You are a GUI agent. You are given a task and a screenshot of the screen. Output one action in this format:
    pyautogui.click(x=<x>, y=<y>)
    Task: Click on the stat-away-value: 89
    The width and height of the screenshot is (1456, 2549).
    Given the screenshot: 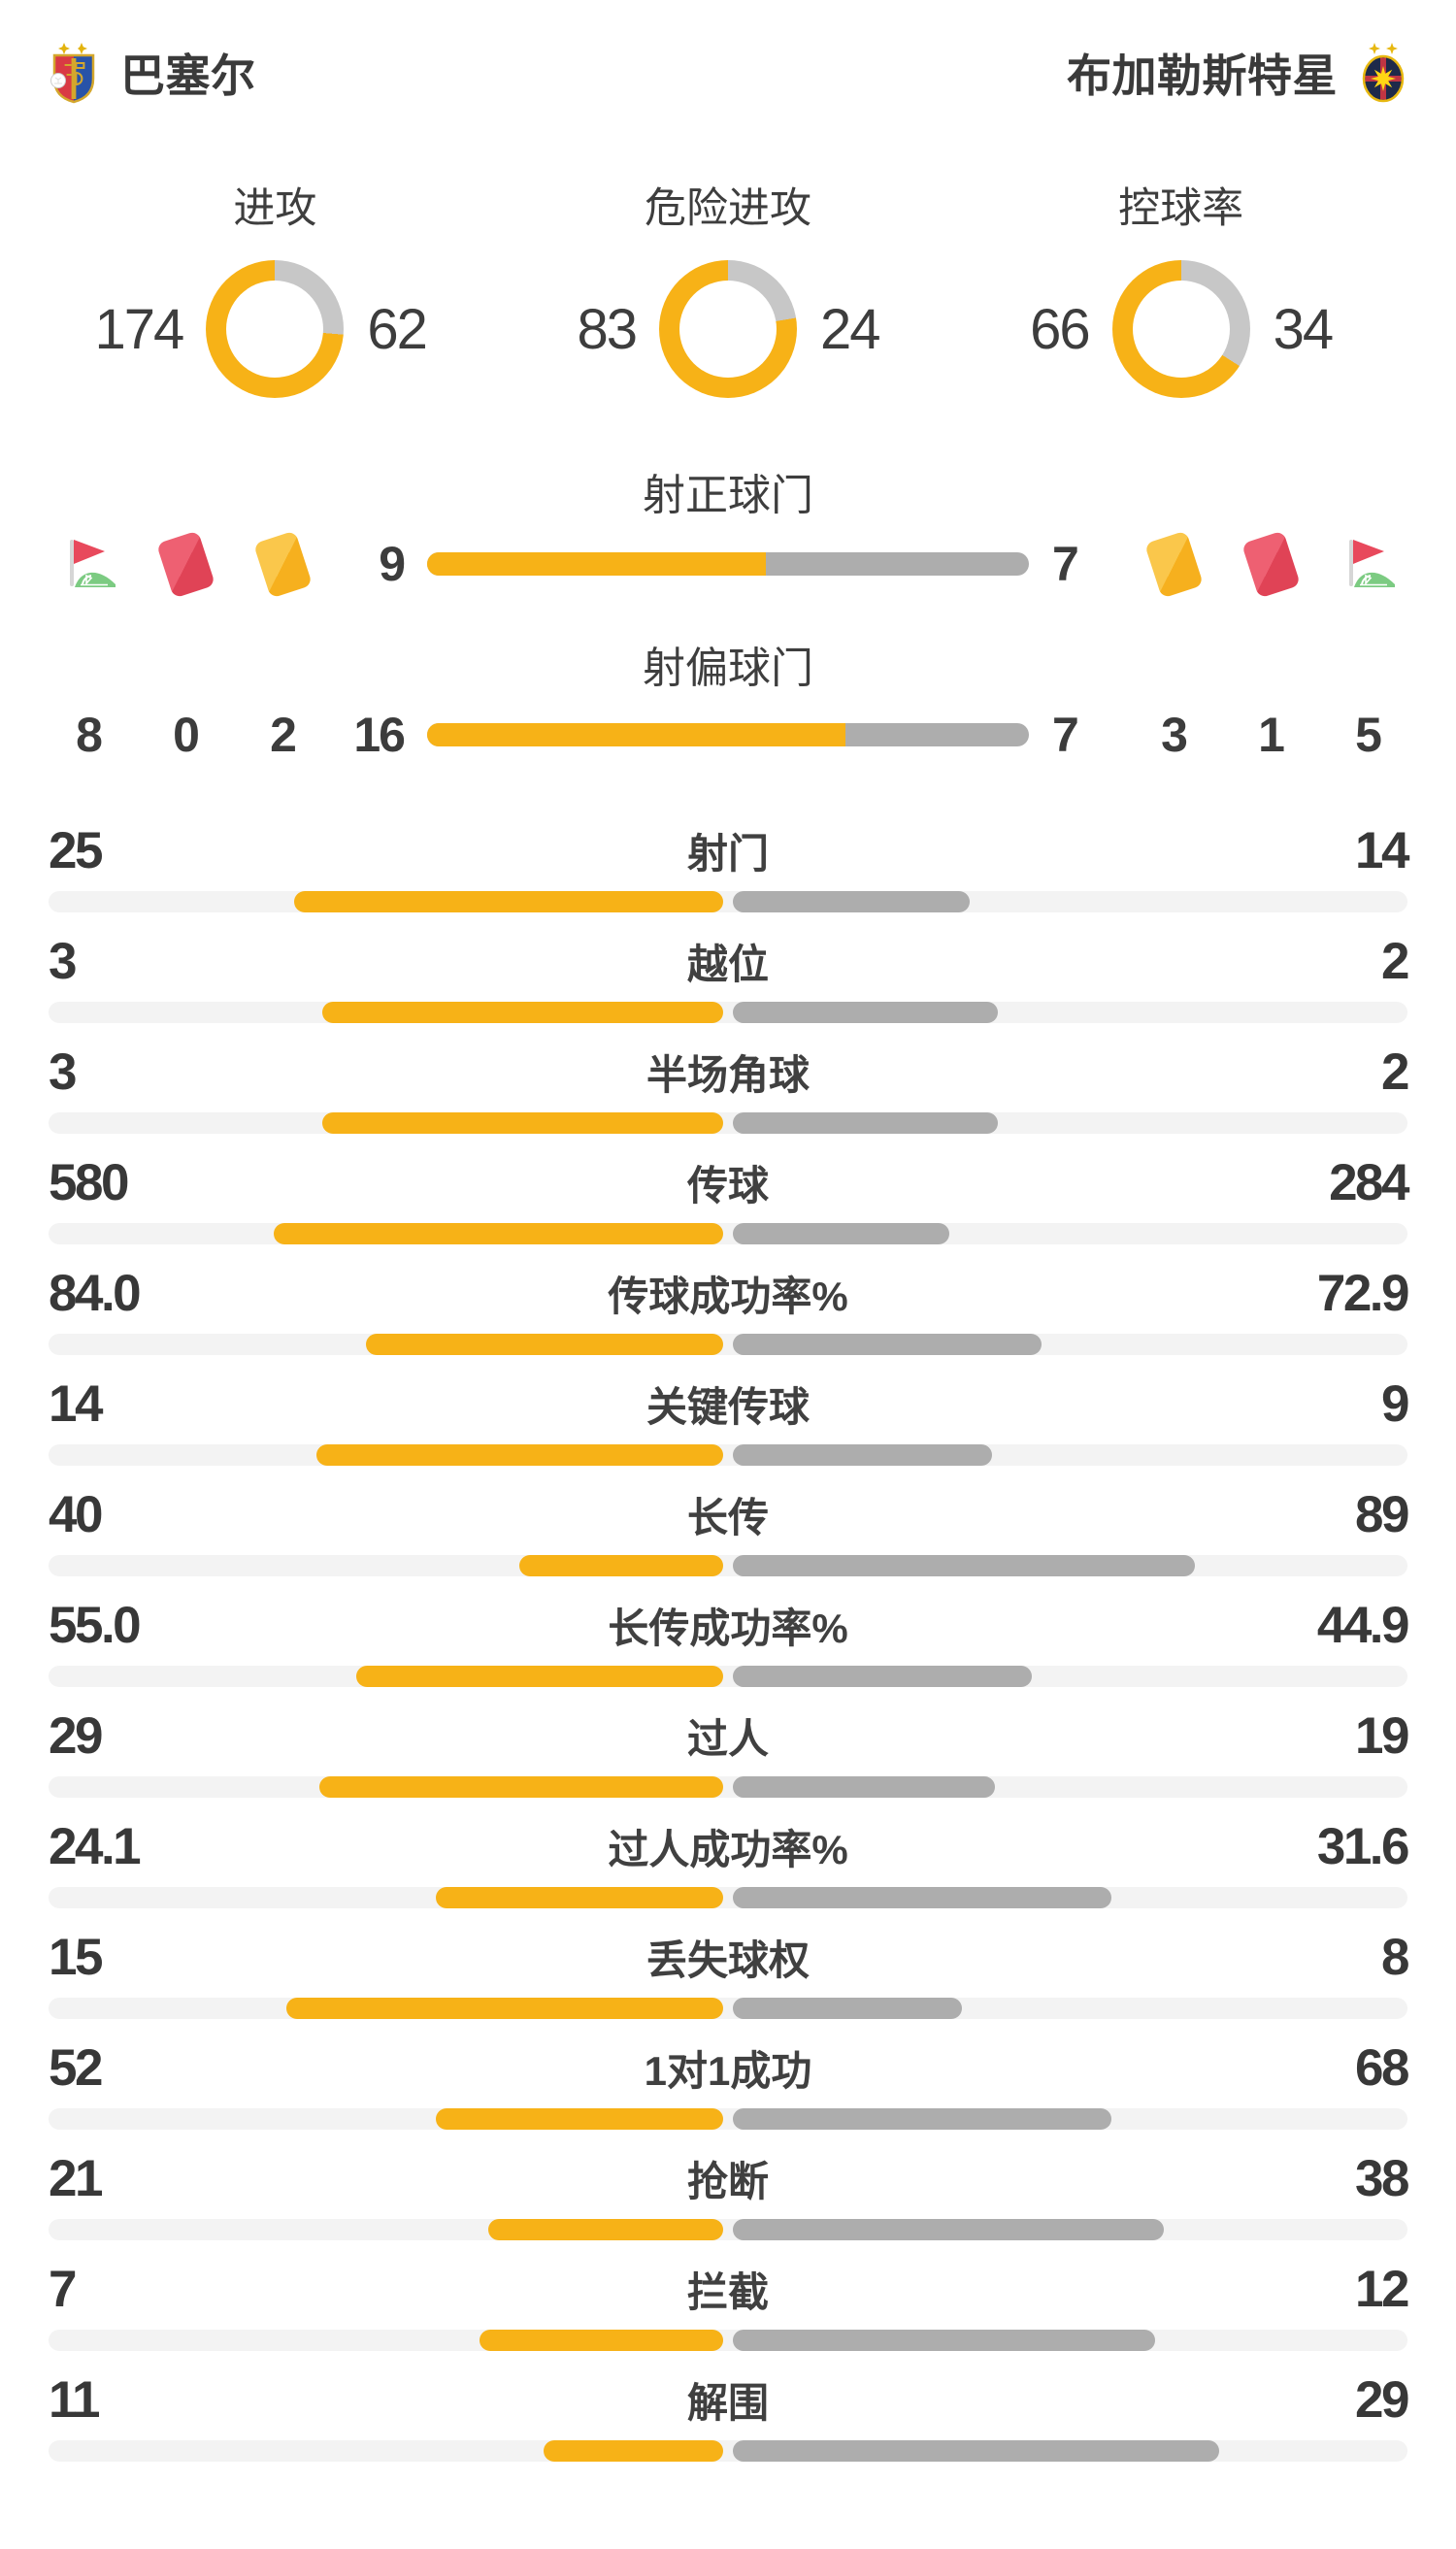 What is the action you would take?
    pyautogui.click(x=1382, y=1514)
    